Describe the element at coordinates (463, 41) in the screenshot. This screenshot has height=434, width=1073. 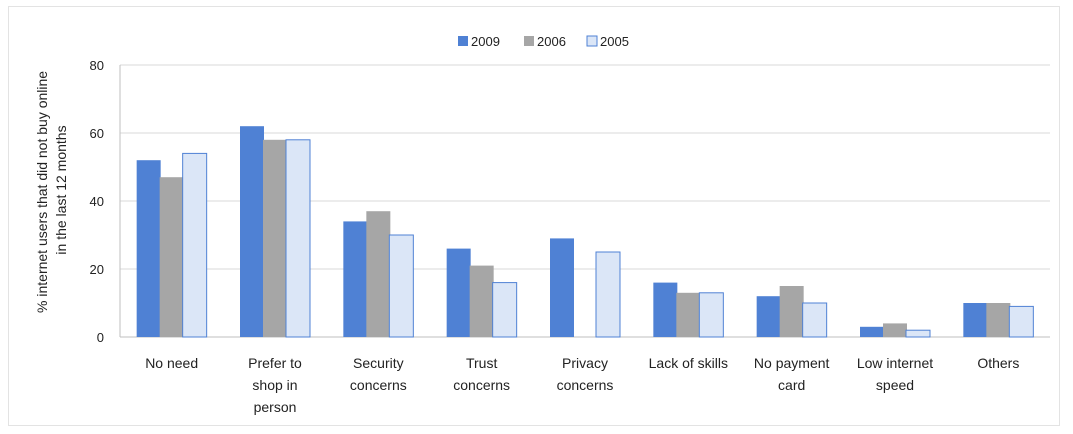
I see `legend-swatch-2009` at that location.